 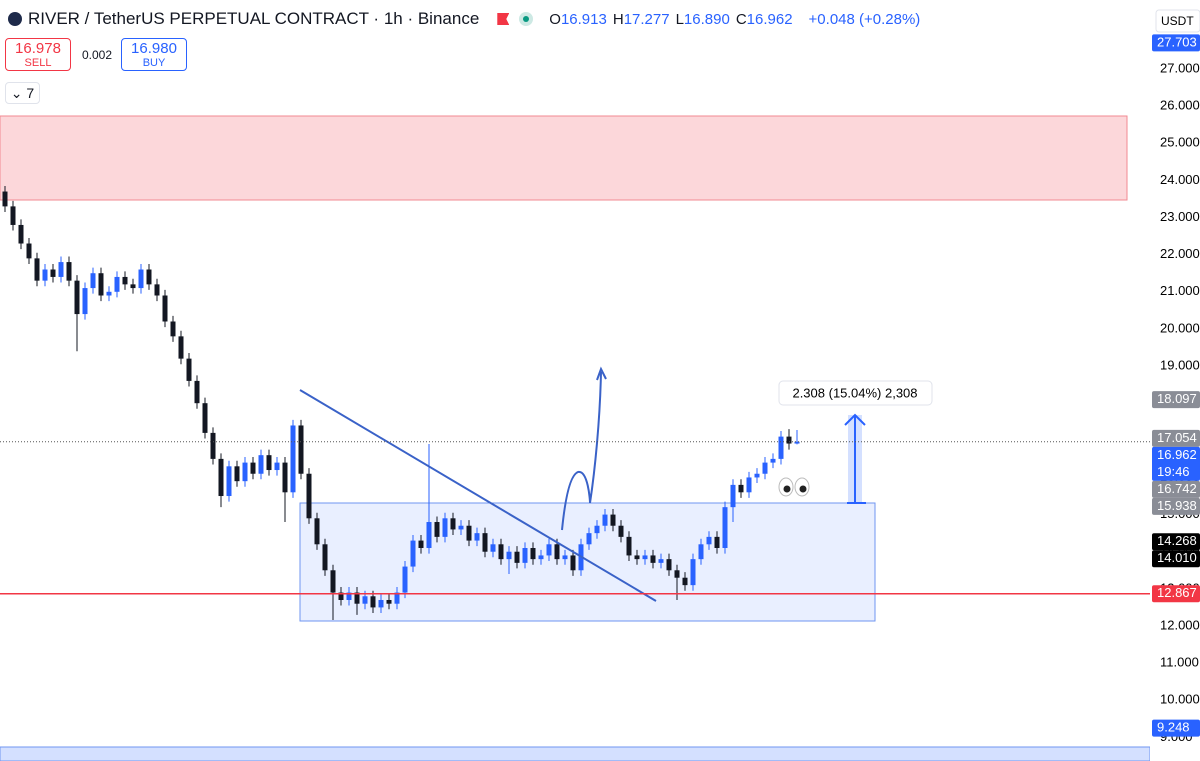 I want to click on buy-button: 16.980 BUY, so click(x=154, y=54).